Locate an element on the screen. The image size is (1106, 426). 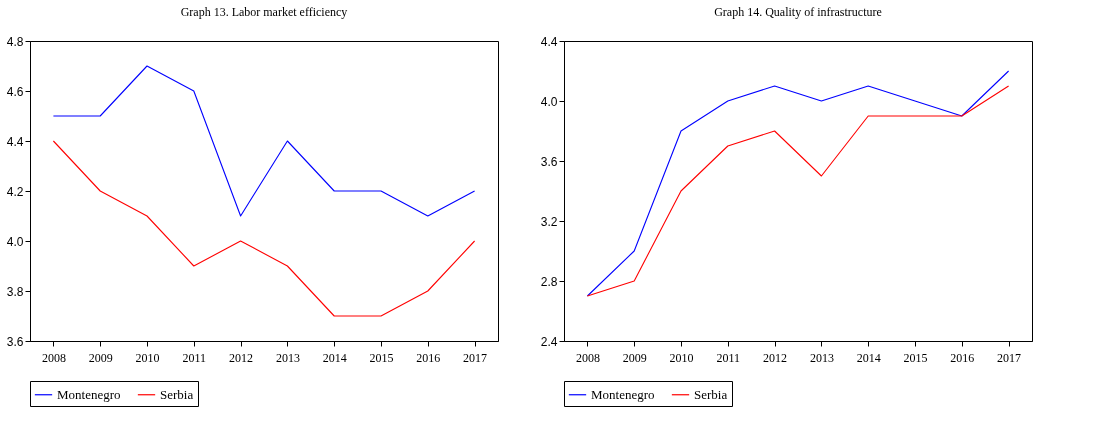
y-tick-label: 3.2 is located at coordinates (549, 221).